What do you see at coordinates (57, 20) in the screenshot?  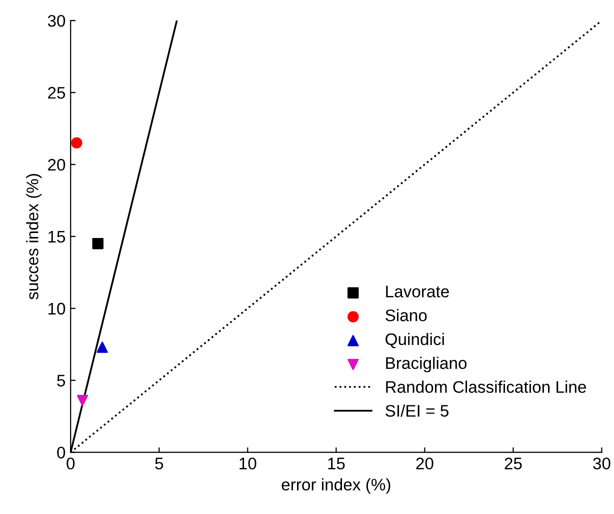 I see `y-tick-label: 30` at bounding box center [57, 20].